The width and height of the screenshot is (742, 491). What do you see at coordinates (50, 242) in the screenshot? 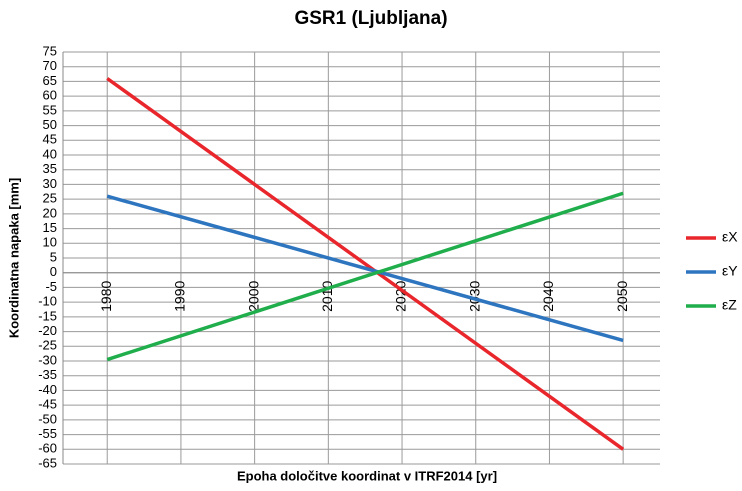
I see `y-tick-label: 10` at bounding box center [50, 242].